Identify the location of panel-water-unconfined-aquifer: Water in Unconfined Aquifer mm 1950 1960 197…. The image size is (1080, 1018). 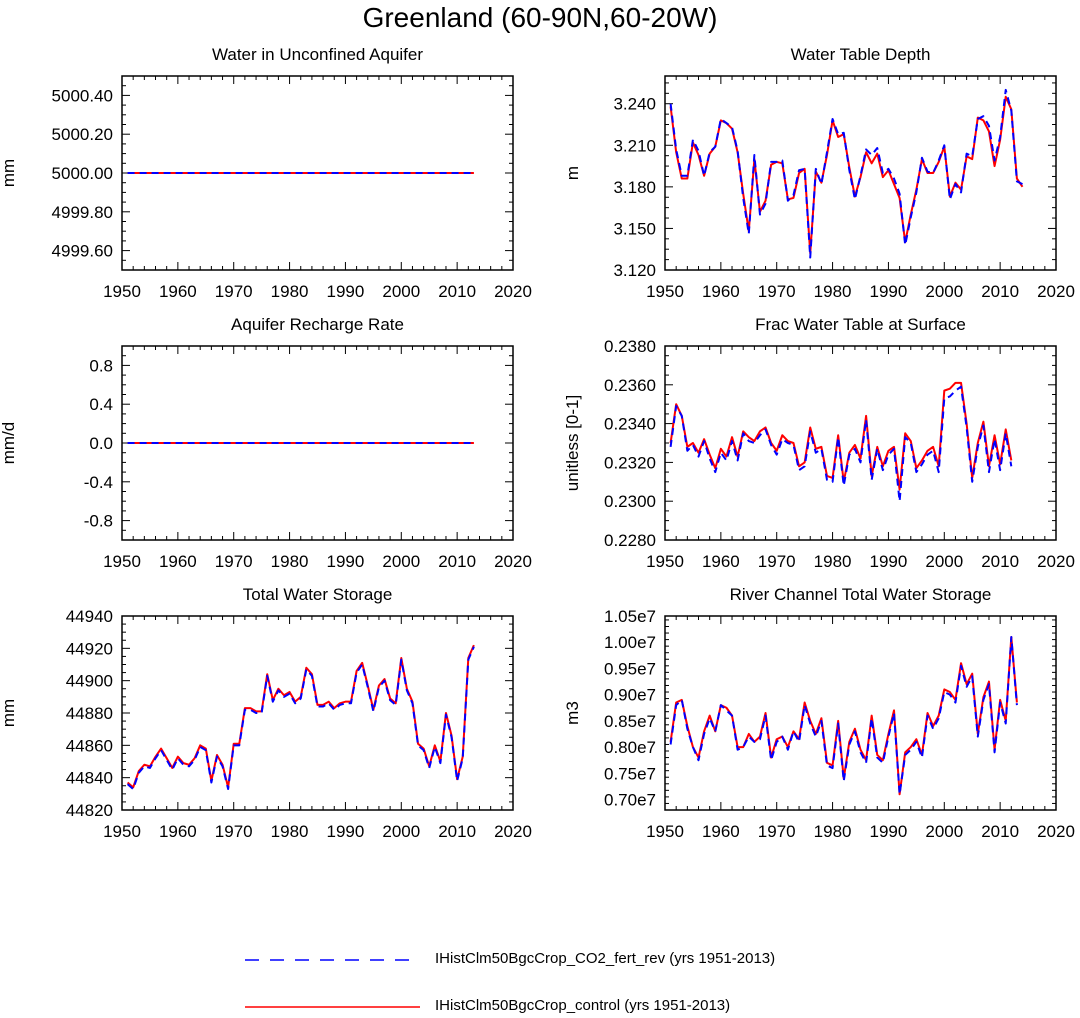
(266, 173).